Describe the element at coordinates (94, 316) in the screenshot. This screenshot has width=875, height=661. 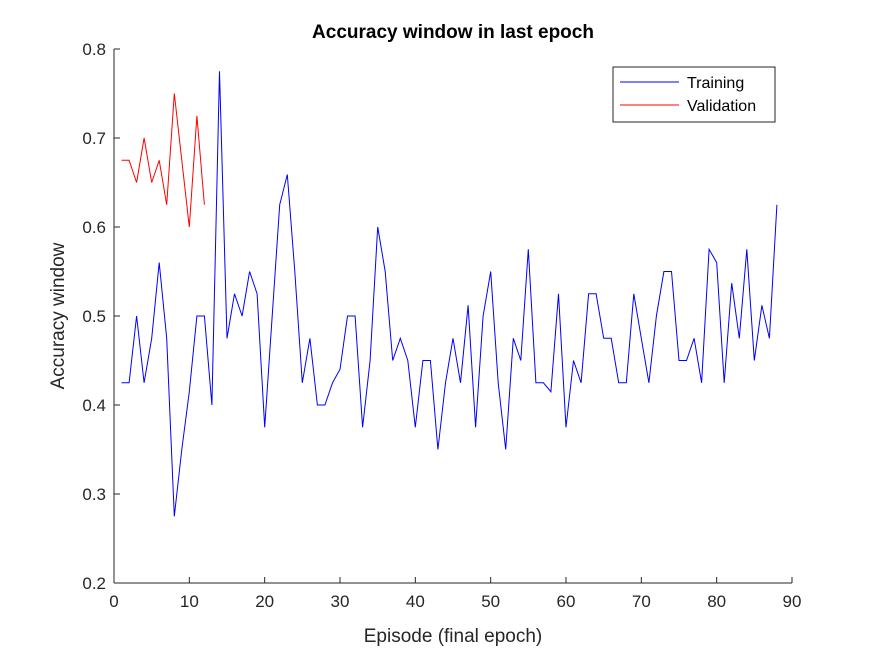
I see `y-tick-label: 0.5` at that location.